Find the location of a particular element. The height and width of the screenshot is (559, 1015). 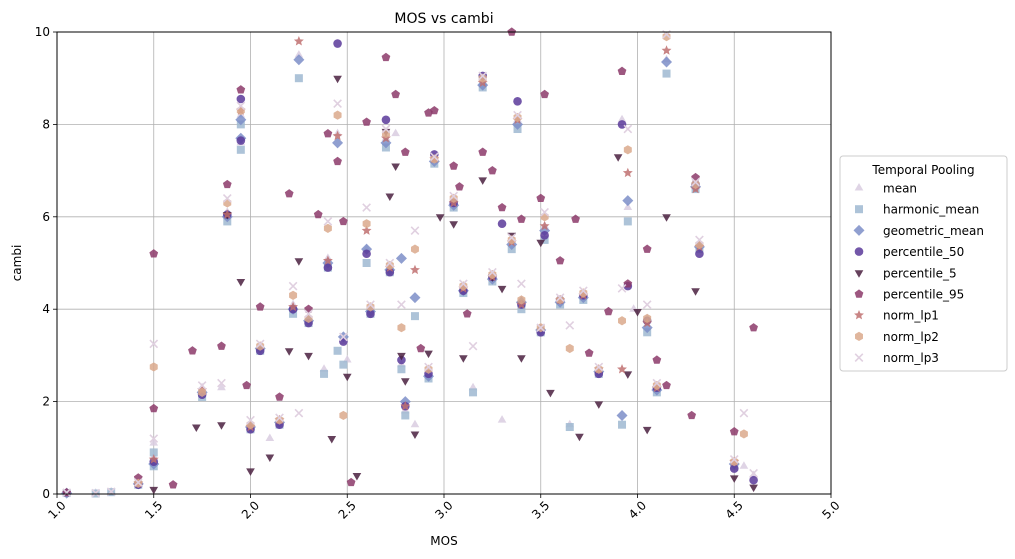

x-tick-label: 3.0 is located at coordinates (443, 509).